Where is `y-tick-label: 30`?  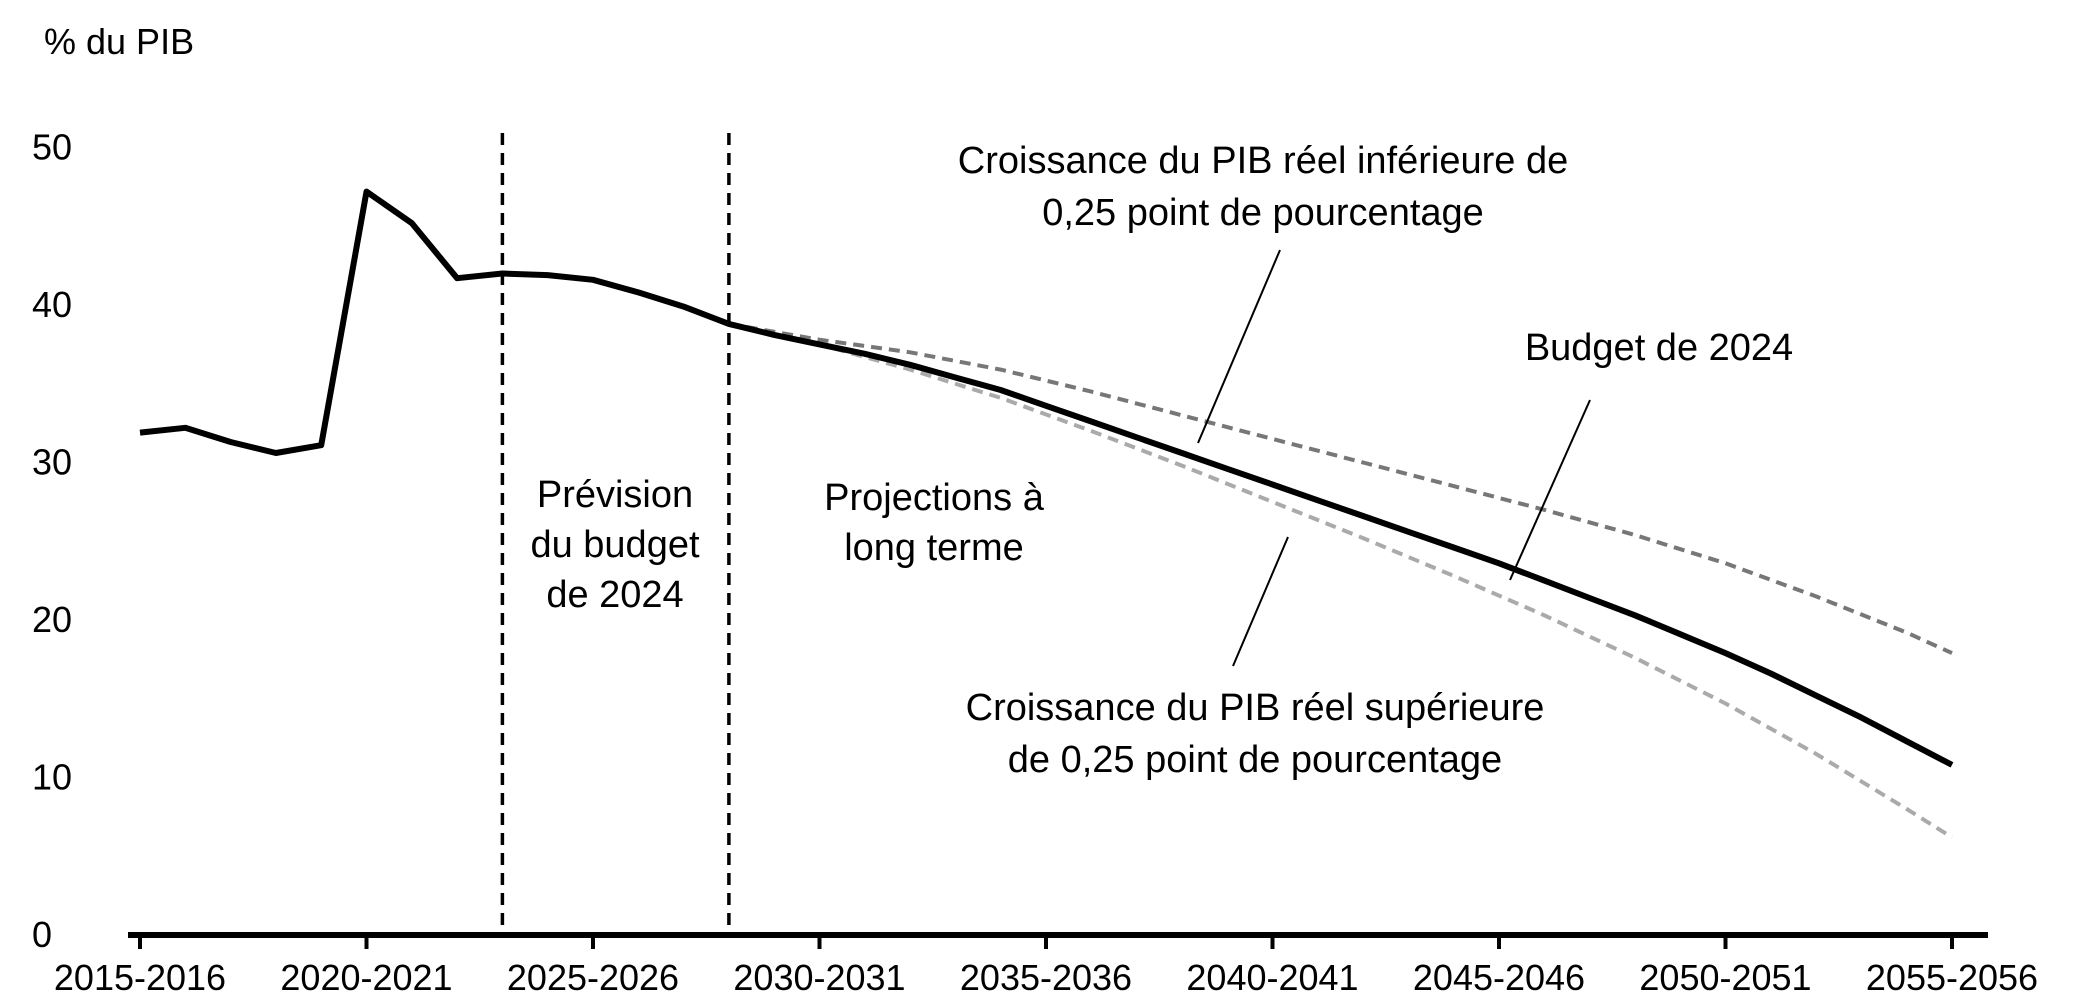
y-tick-label: 30 is located at coordinates (52, 462).